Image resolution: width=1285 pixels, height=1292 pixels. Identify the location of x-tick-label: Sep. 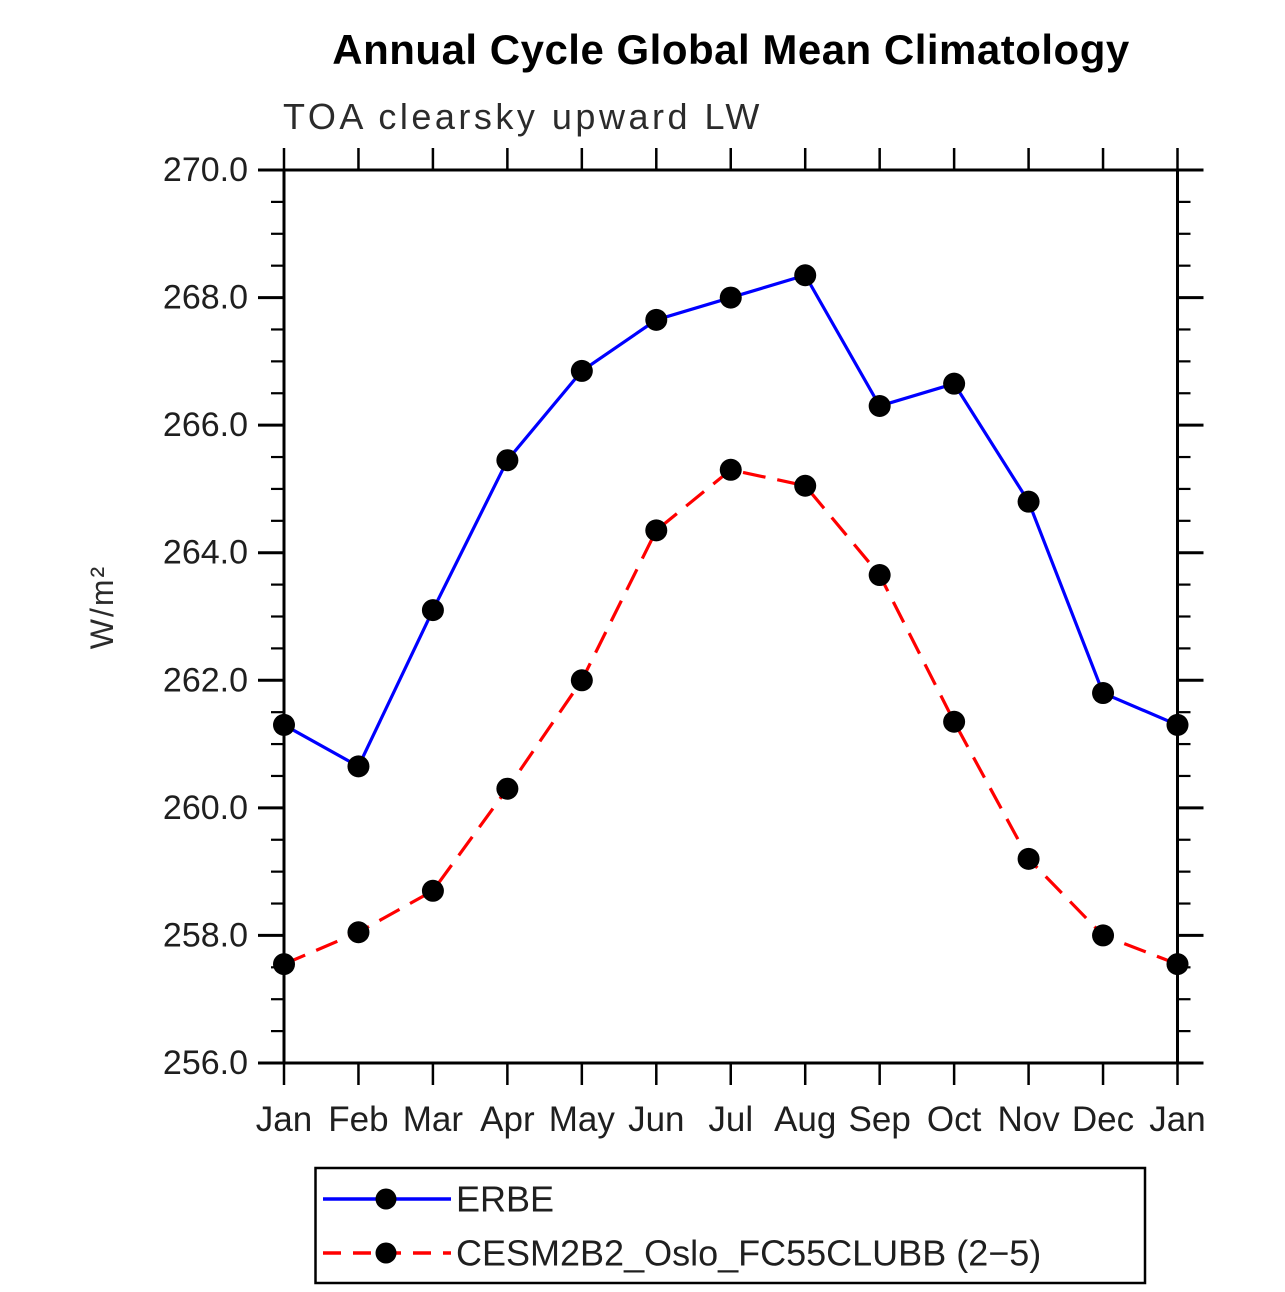
(880, 1119).